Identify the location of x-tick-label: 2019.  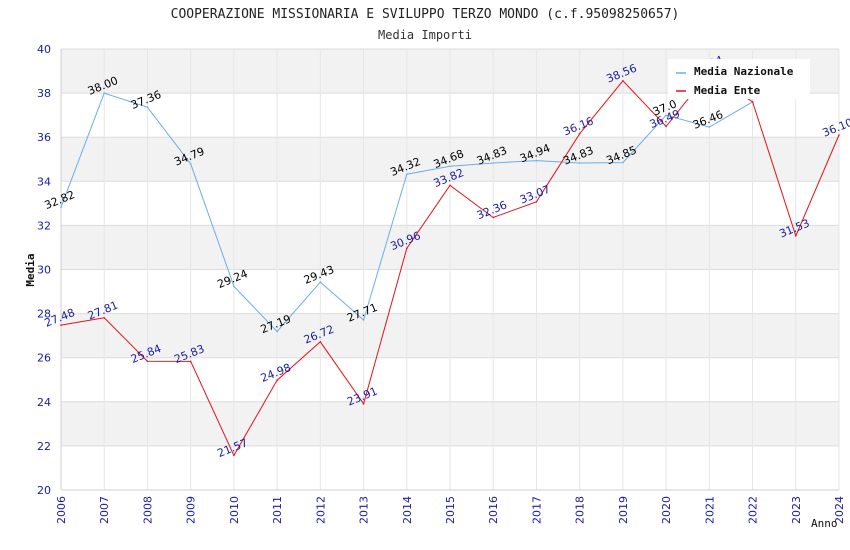
(623, 510).